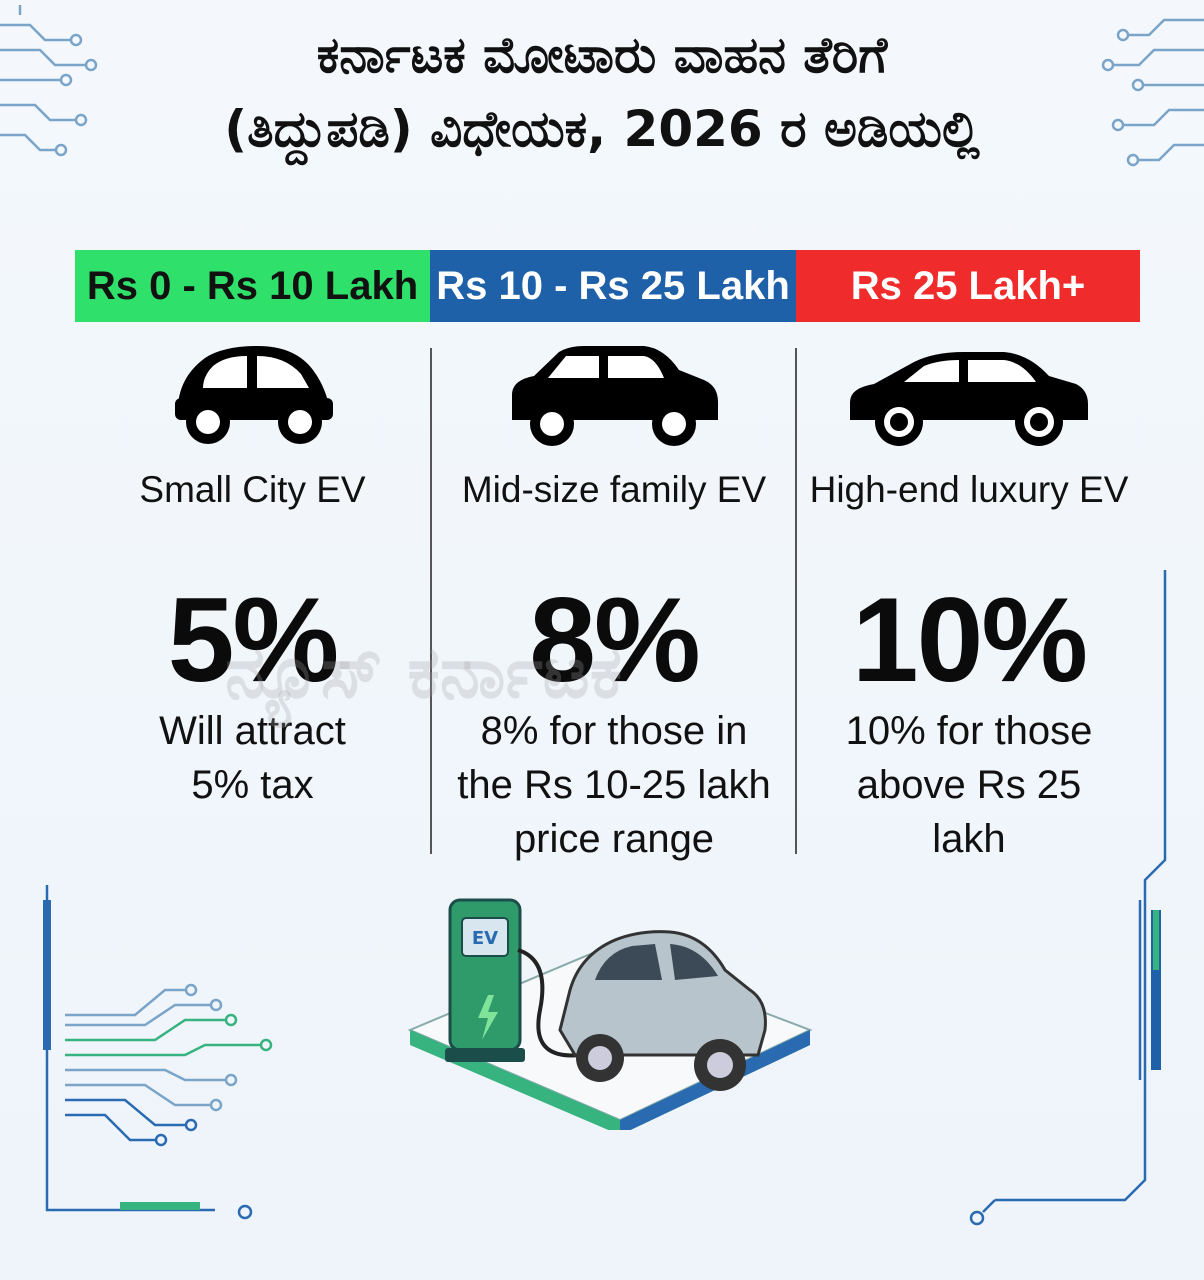 Image resolution: width=1204 pixels, height=1280 pixels. Describe the element at coordinates (485, 938) in the screenshot. I see `charger-label: EV` at that location.